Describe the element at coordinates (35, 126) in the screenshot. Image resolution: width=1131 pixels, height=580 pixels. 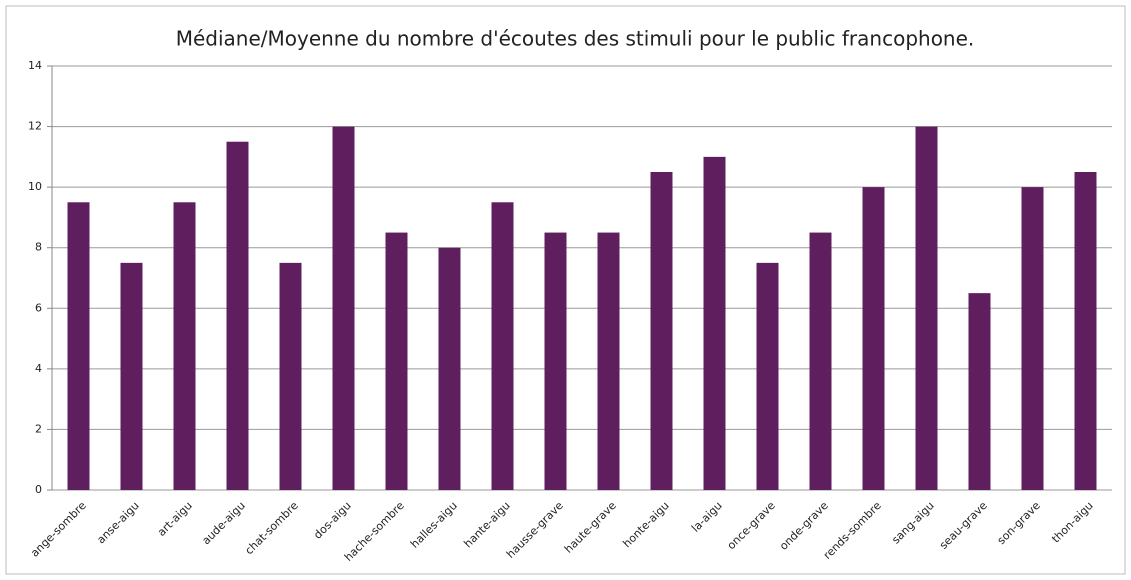
I see `y-tick-label: 12` at that location.